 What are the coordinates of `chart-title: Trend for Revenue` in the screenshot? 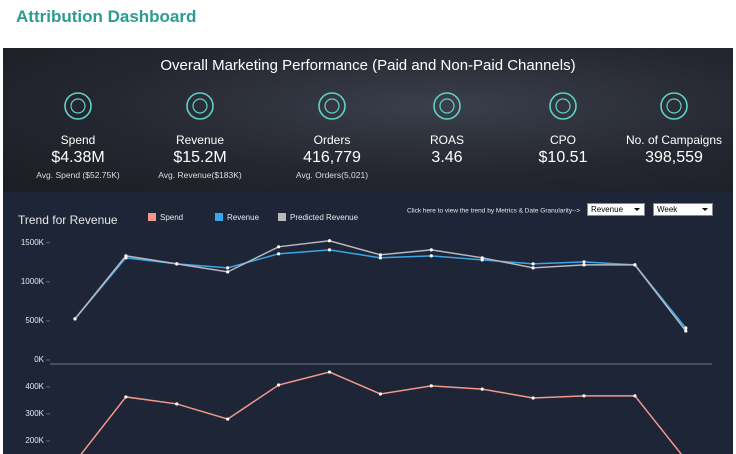 It's located at (68, 220).